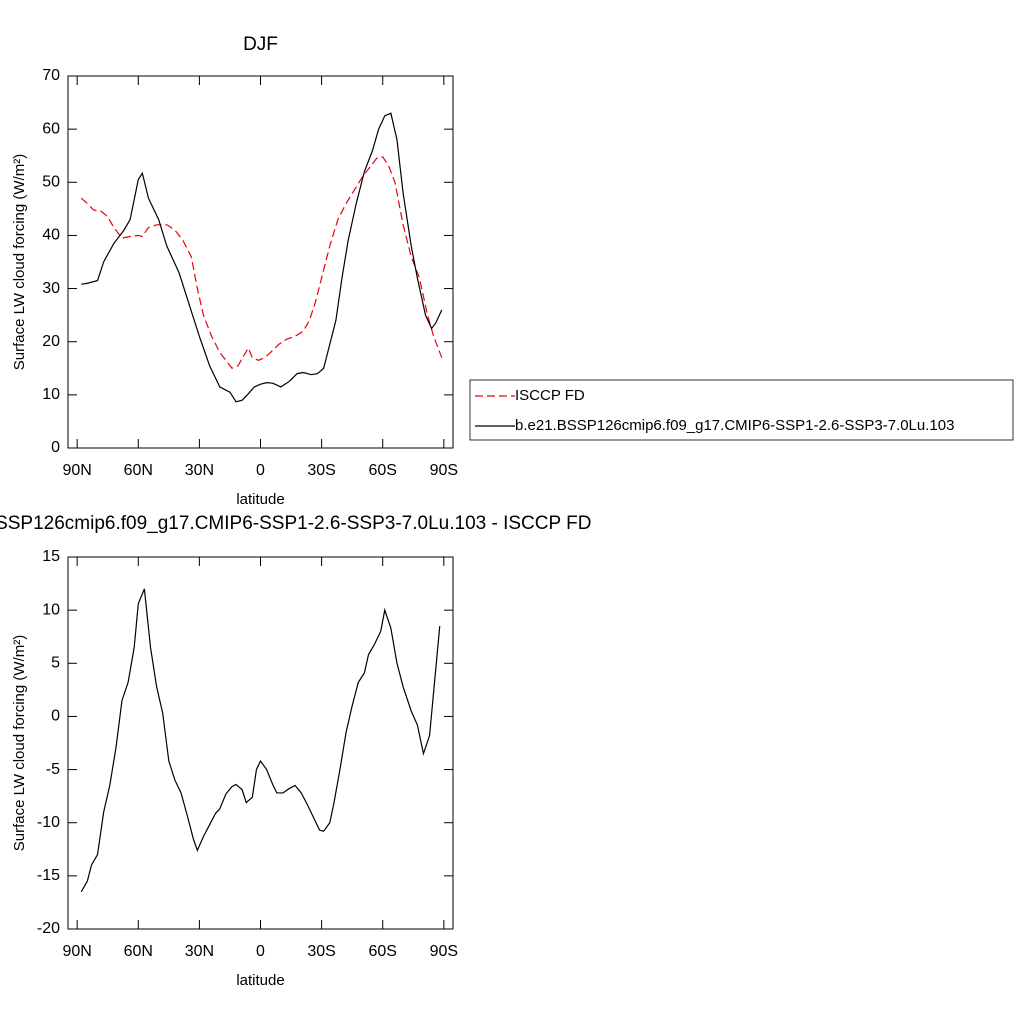 This screenshot has height=1024, width=1024. I want to click on legend-label: ISCCP FD, so click(550, 395).